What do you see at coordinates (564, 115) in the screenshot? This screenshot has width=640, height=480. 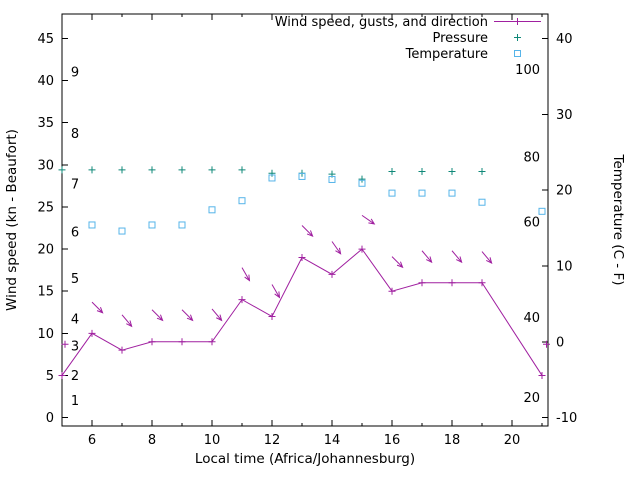 I see `y-right-tick-label: 30` at bounding box center [564, 115].